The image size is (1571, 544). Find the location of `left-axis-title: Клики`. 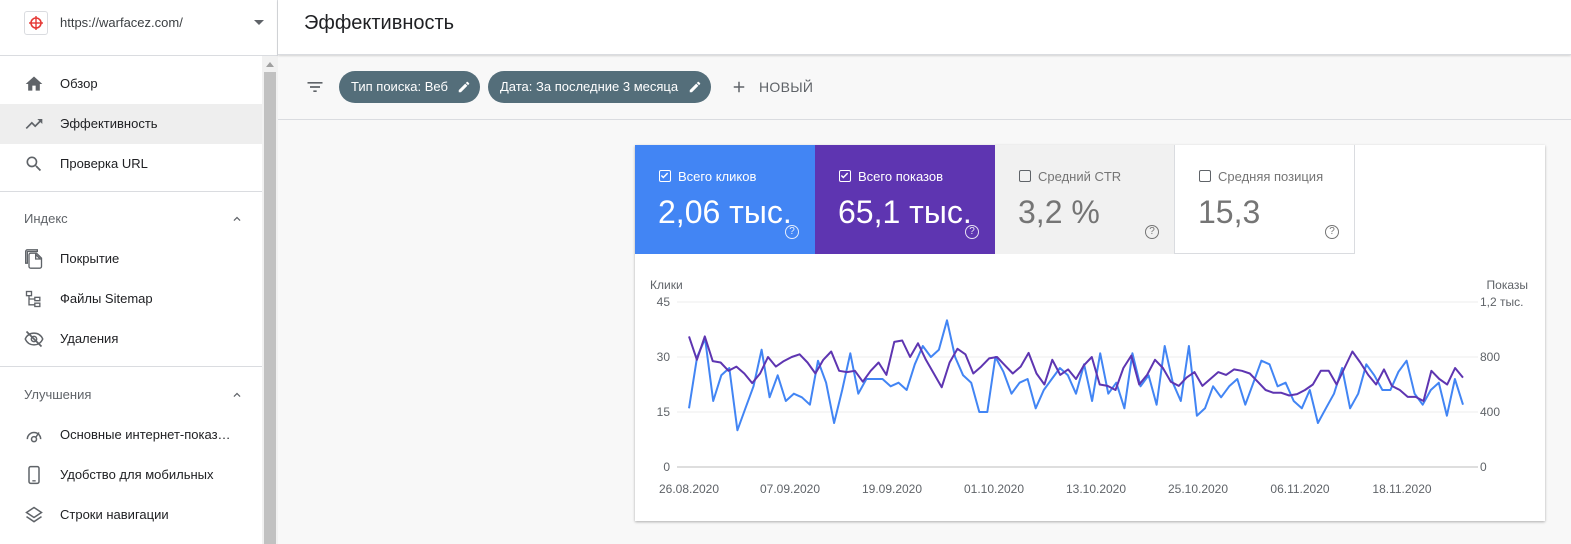

left-axis-title: Клики is located at coordinates (666, 285).